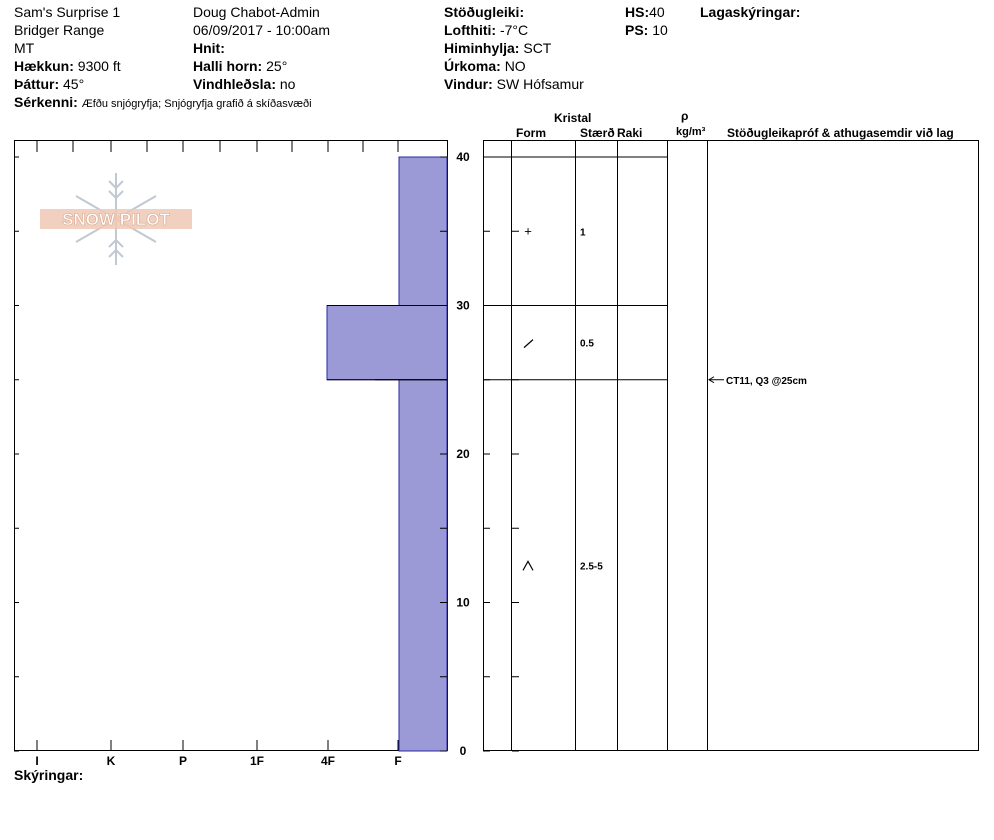 Image resolution: width=994 pixels, height=840 pixels. Describe the element at coordinates (537, 48) in the screenshot. I see `sky-value: SCT` at that location.